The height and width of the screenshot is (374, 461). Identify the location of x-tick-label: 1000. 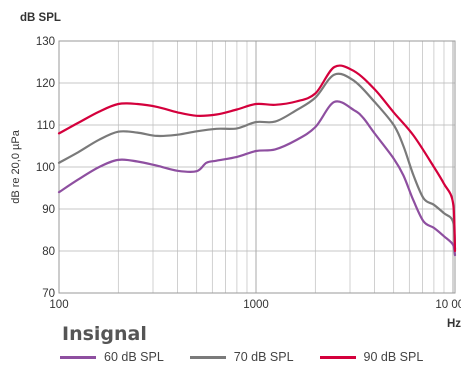
(256, 305).